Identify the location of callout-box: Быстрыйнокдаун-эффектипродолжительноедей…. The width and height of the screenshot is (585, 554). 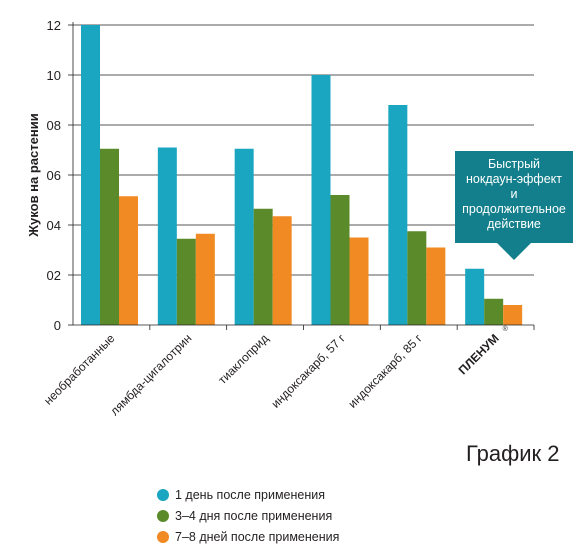
(514, 205).